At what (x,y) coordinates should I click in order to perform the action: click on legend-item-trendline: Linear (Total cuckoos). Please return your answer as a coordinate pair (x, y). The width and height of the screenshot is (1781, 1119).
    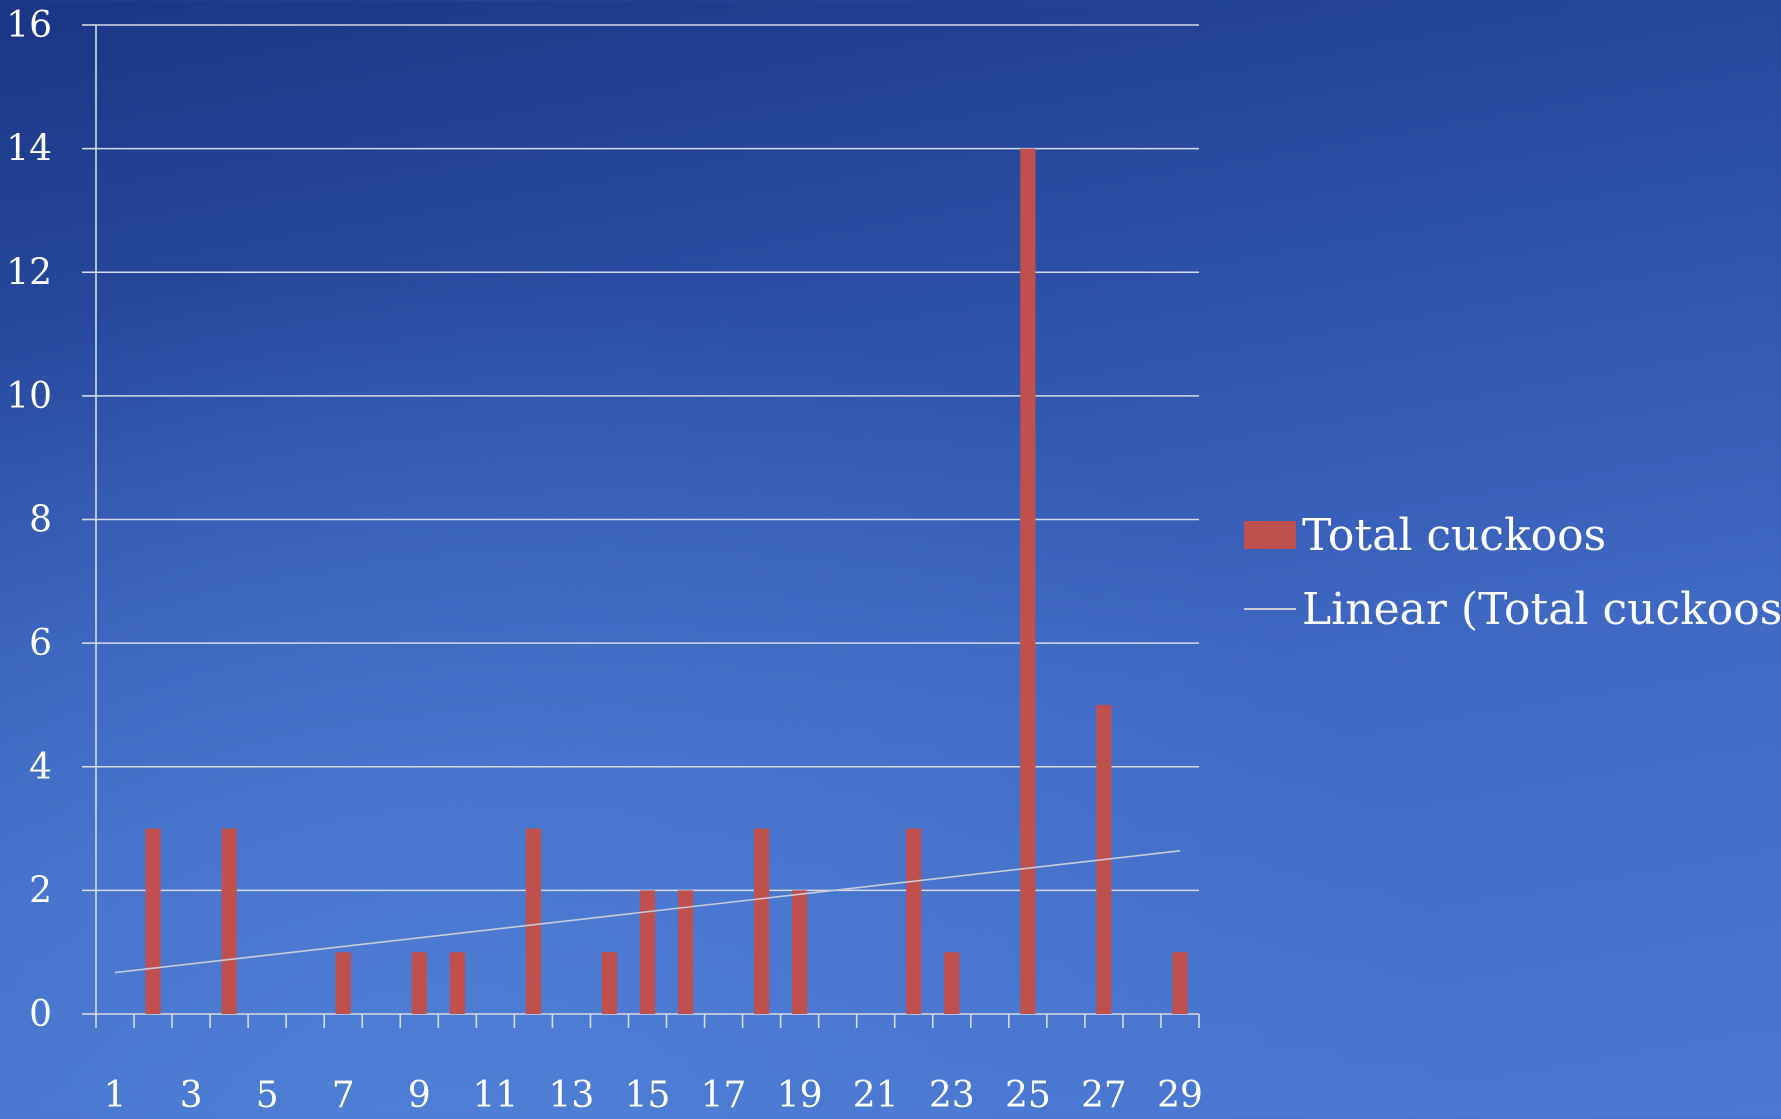
    Looking at the image, I should click on (1512, 609).